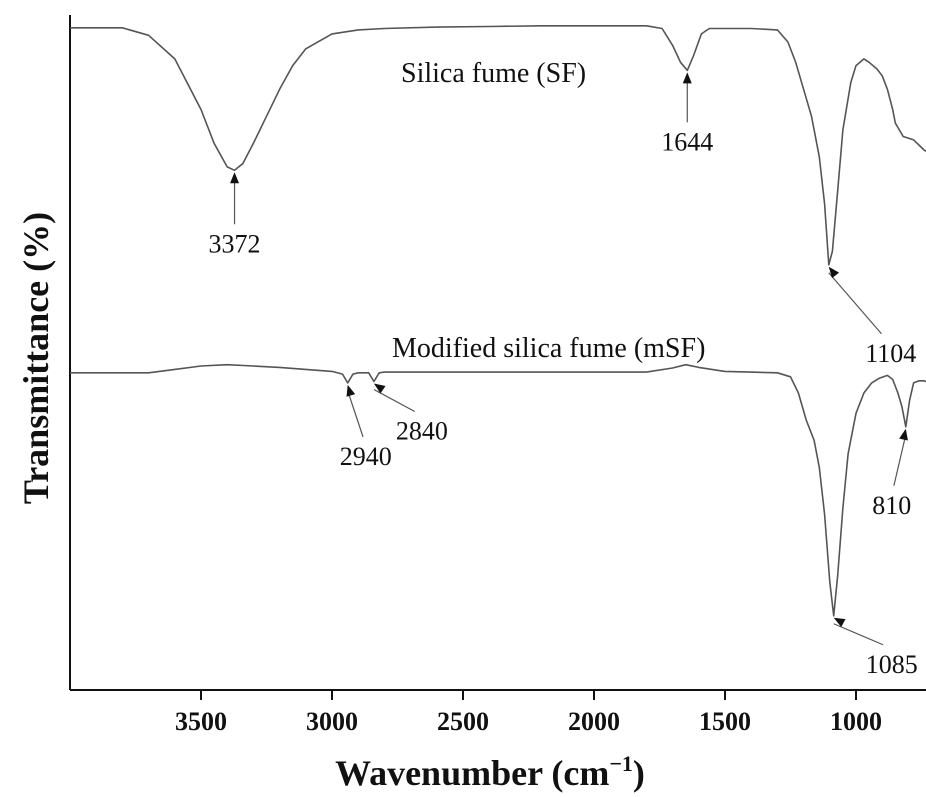 The width and height of the screenshot is (926, 797). I want to click on x-tick-label: 2000, so click(594, 721).